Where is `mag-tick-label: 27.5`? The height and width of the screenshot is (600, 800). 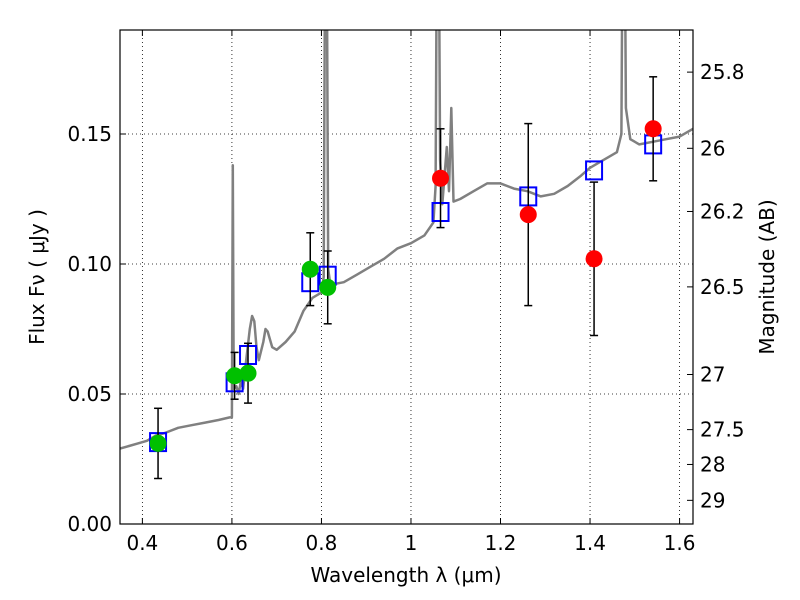 mag-tick-label: 27.5 is located at coordinates (722, 430).